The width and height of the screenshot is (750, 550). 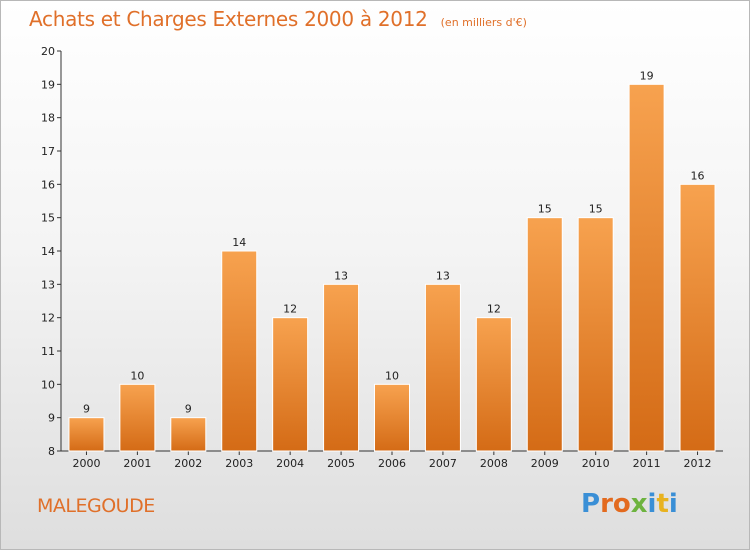 What do you see at coordinates (48, 84) in the screenshot?
I see `y-tick-label: 19` at bounding box center [48, 84].